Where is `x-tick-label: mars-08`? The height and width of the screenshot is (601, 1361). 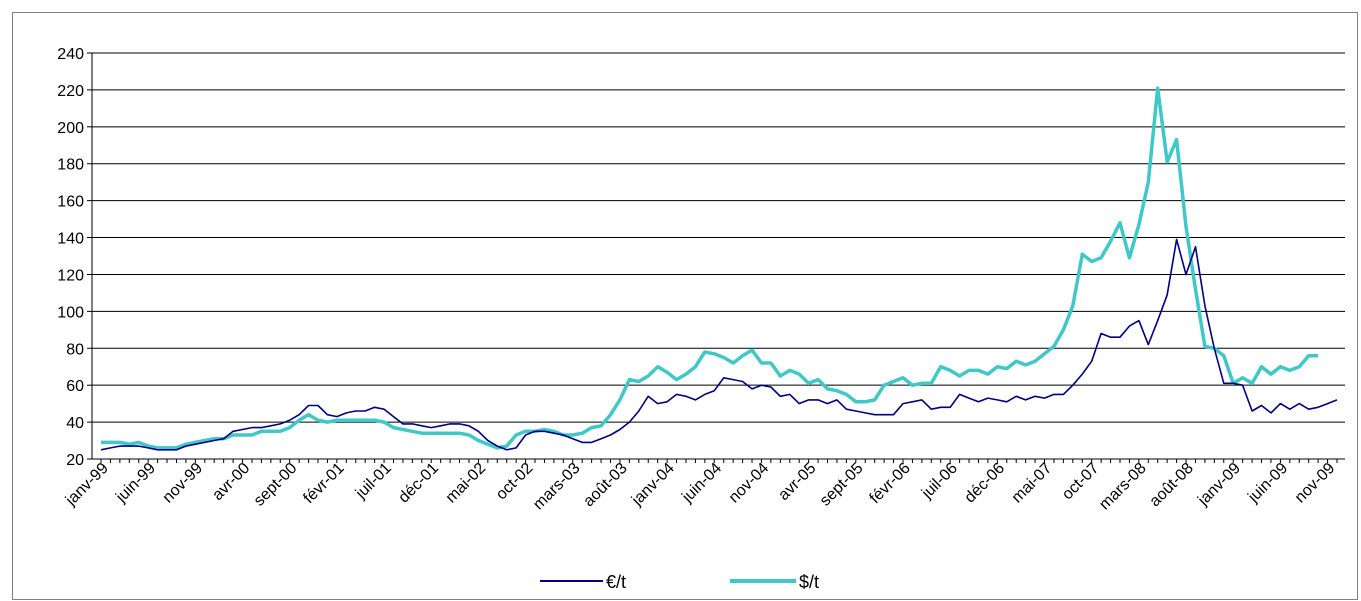
x-tick-label: mars-08 is located at coordinates (1123, 487).